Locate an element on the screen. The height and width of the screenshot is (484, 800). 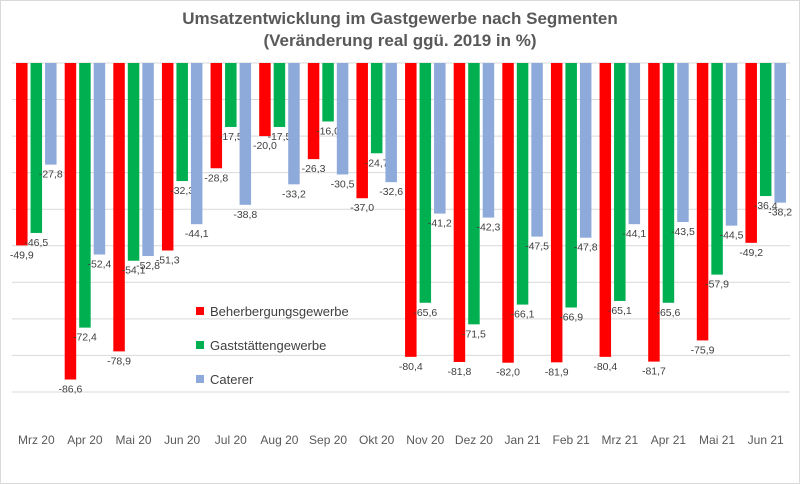
legend-label: Caterer is located at coordinates (232, 379).